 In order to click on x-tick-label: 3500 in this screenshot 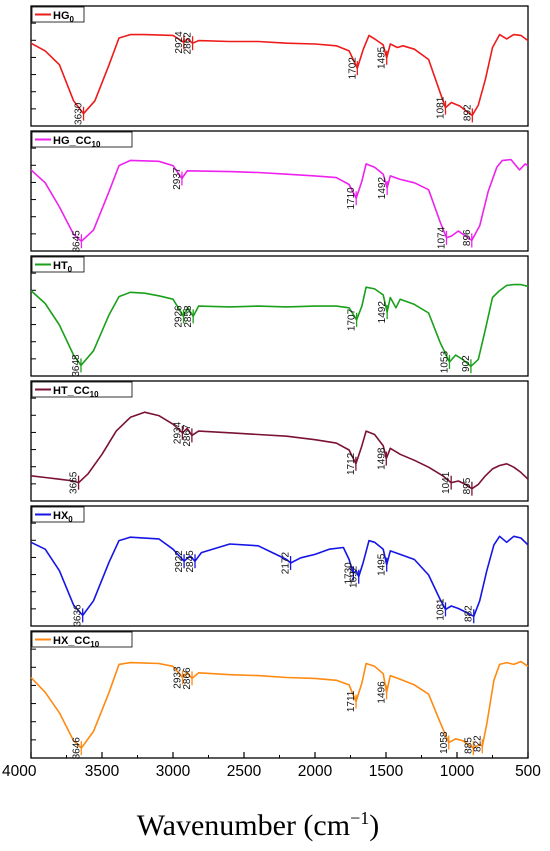, I will do `click(102, 771)`.